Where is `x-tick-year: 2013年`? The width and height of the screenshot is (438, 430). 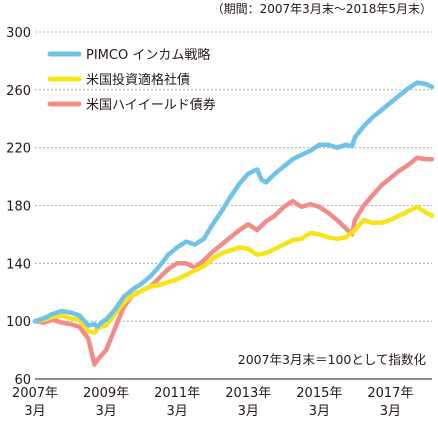
x-tick-year: 2013年 is located at coordinates (248, 393).